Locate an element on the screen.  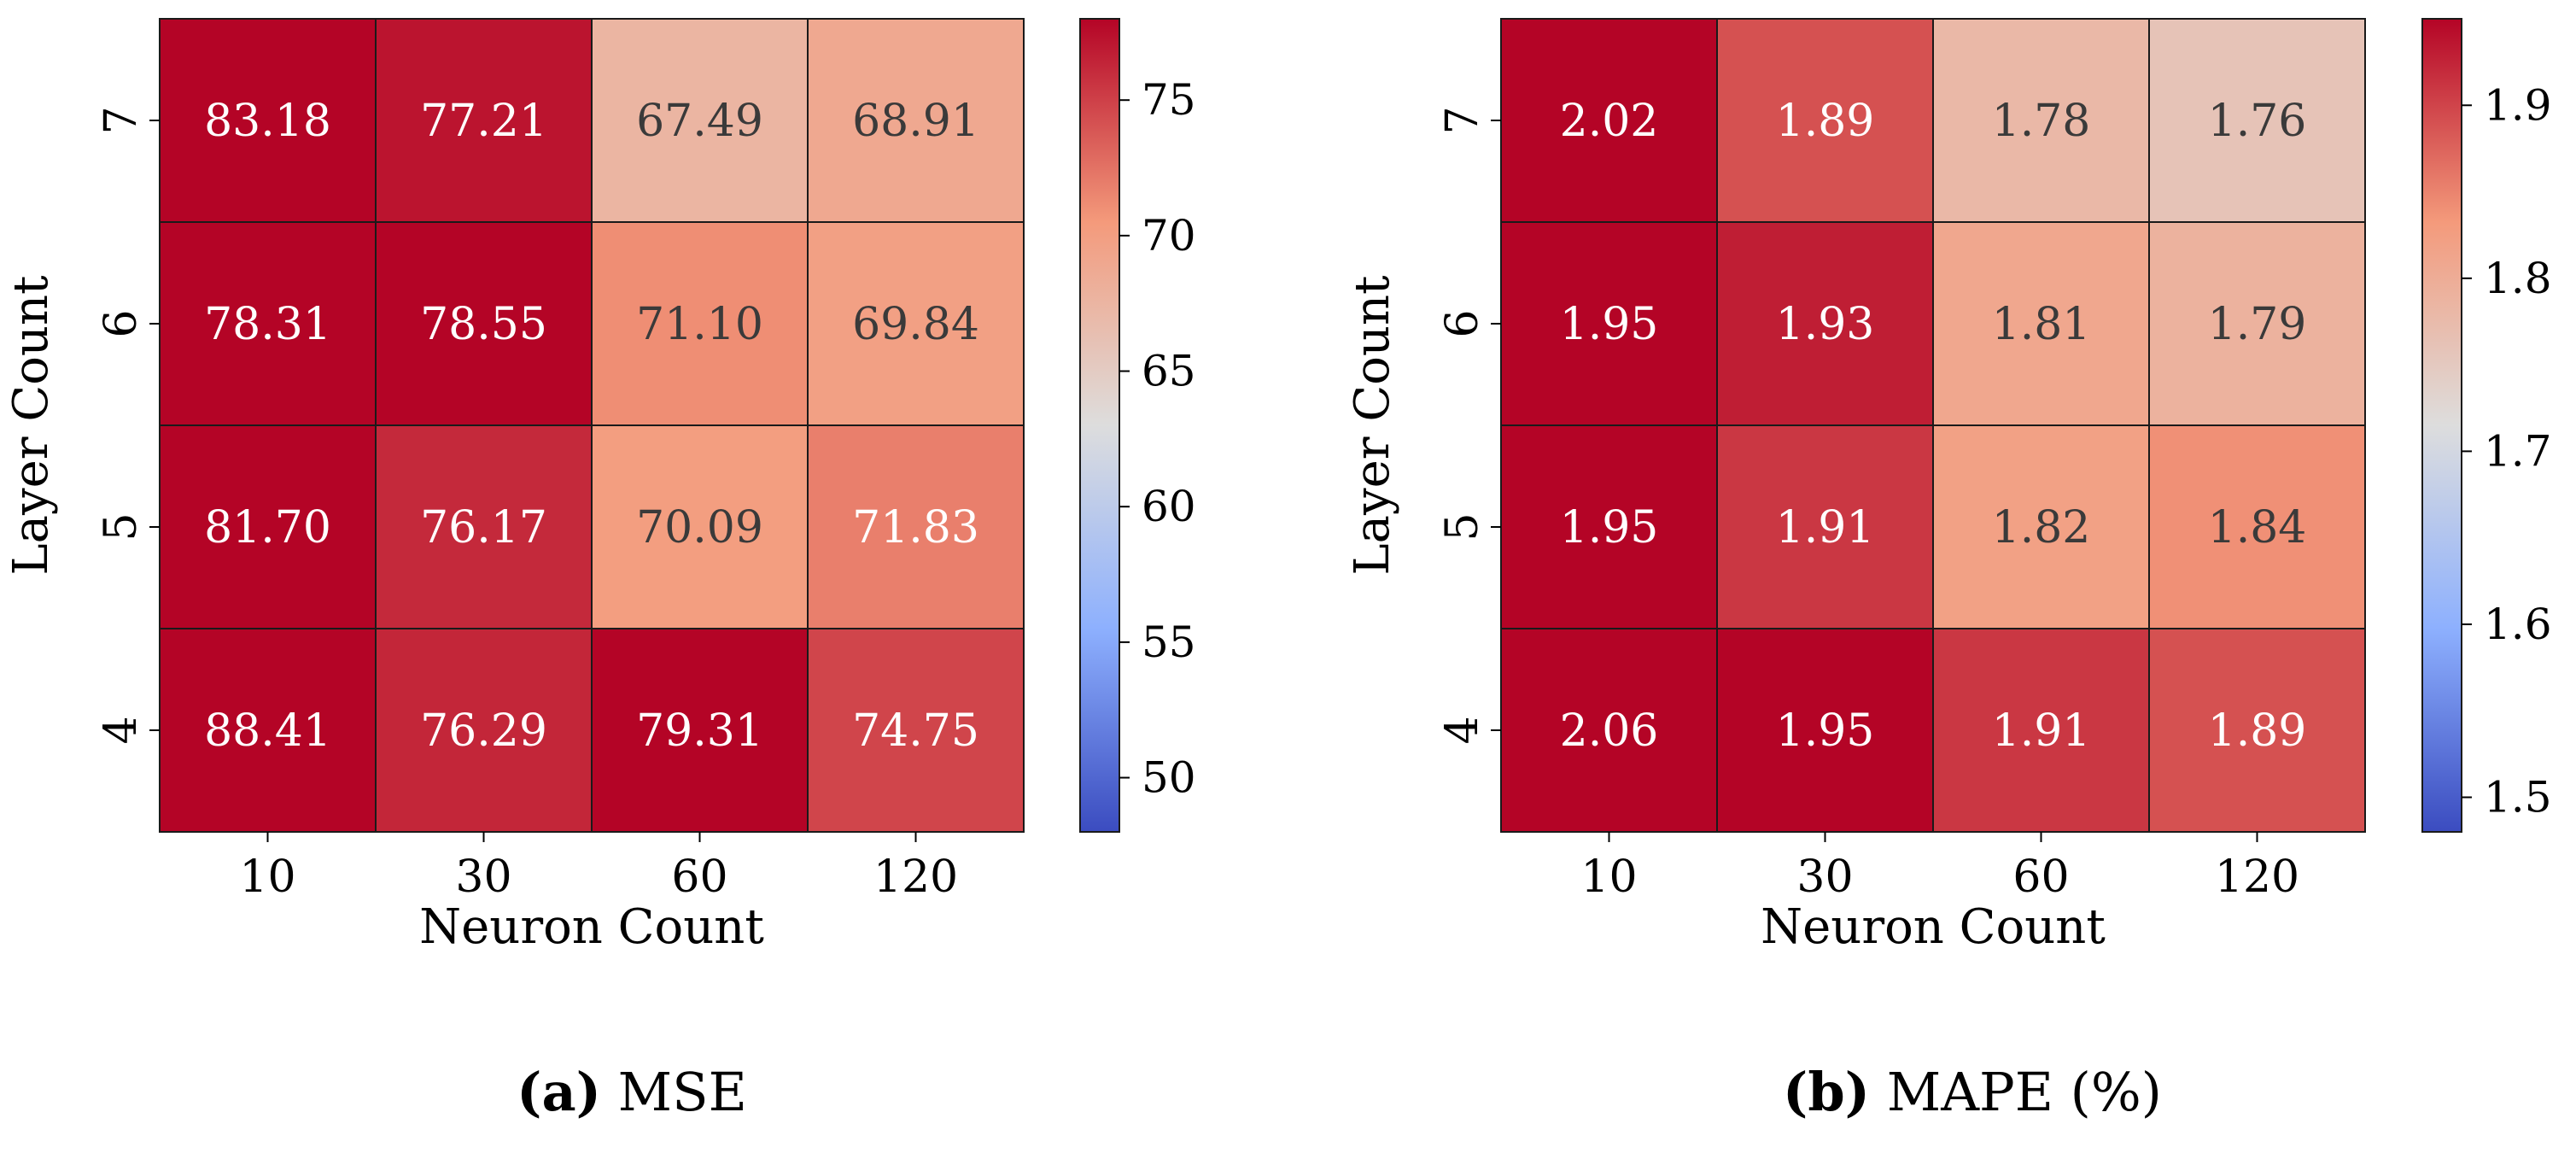
cell-value-label: 77.21 is located at coordinates (483, 121).